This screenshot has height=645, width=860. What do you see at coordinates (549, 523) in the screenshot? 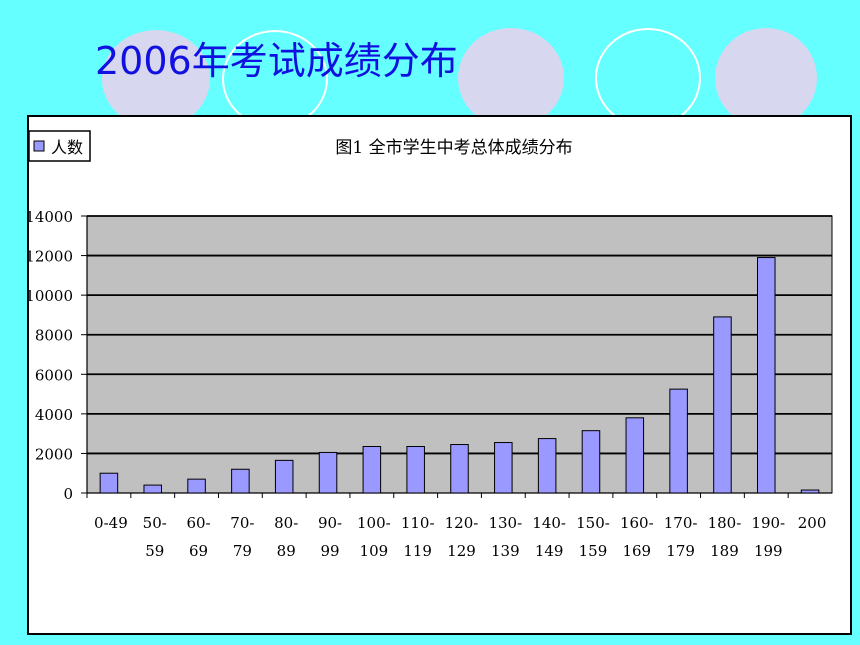
I see `x-tick-label: 140-` at bounding box center [549, 523].